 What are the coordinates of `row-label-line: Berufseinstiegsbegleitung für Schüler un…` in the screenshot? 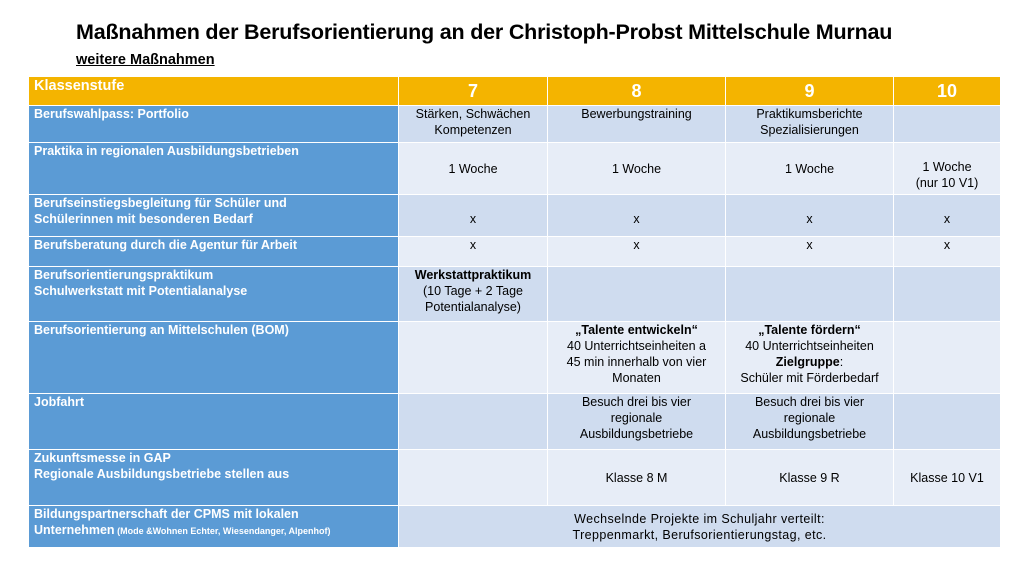 It's located at (160, 203).